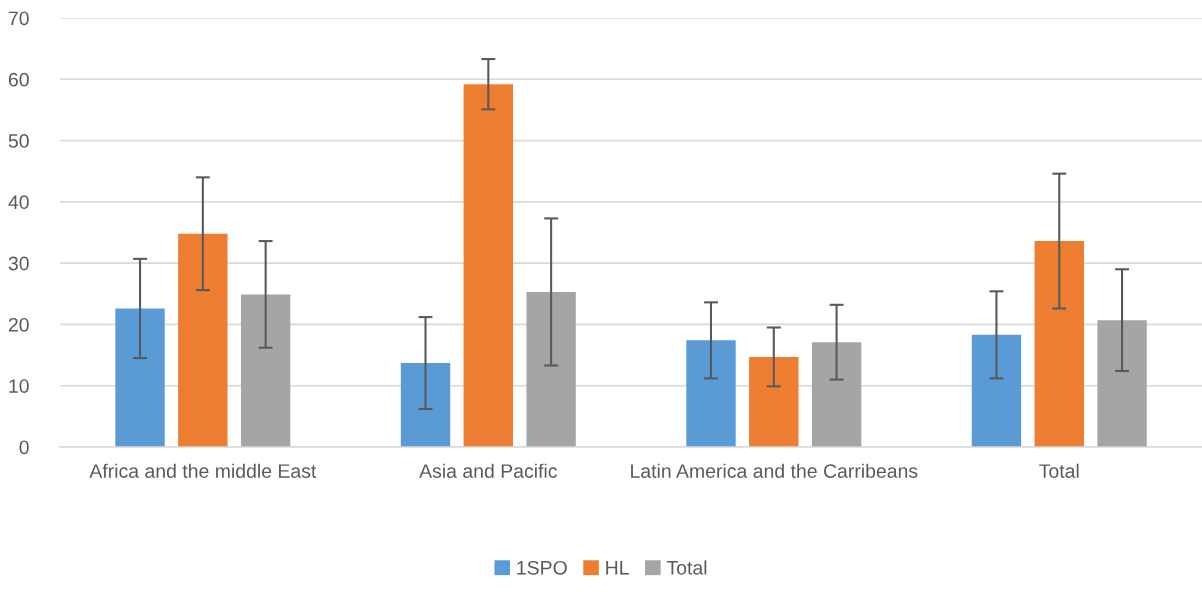 The width and height of the screenshot is (1202, 596). What do you see at coordinates (18, 18) in the screenshot?
I see `y-tick-label: 70` at bounding box center [18, 18].